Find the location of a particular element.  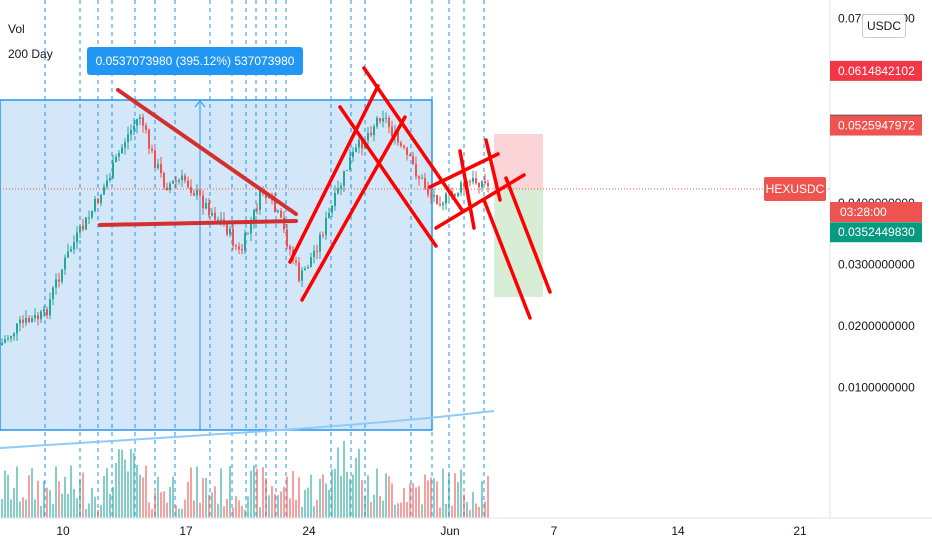

volume-legend-label: Vol is located at coordinates (16, 29).